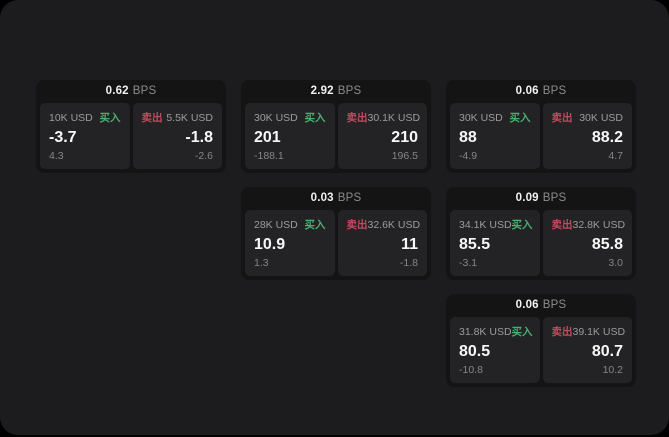  I want to click on sell-panel: 卖出 32.6K USD 11 -1.8, so click(382, 243).